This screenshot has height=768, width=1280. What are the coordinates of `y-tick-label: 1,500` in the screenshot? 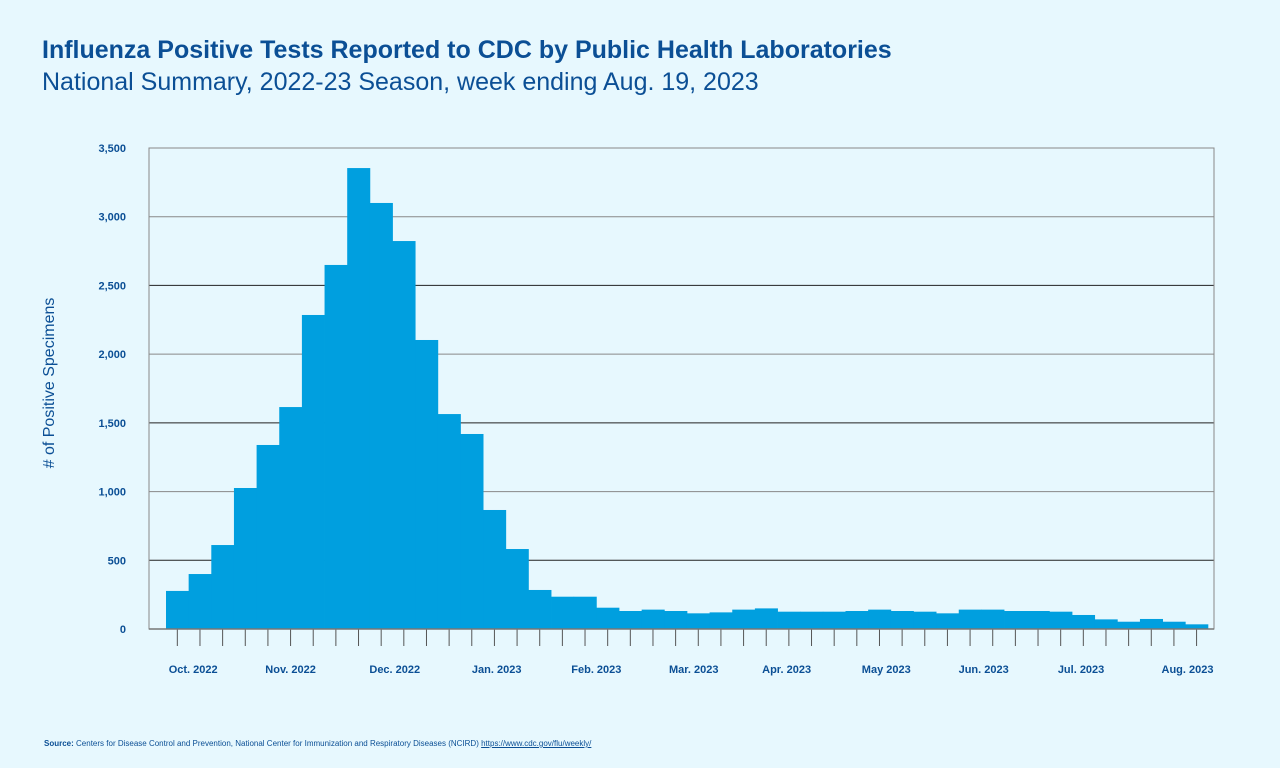 It's located at (112, 424).